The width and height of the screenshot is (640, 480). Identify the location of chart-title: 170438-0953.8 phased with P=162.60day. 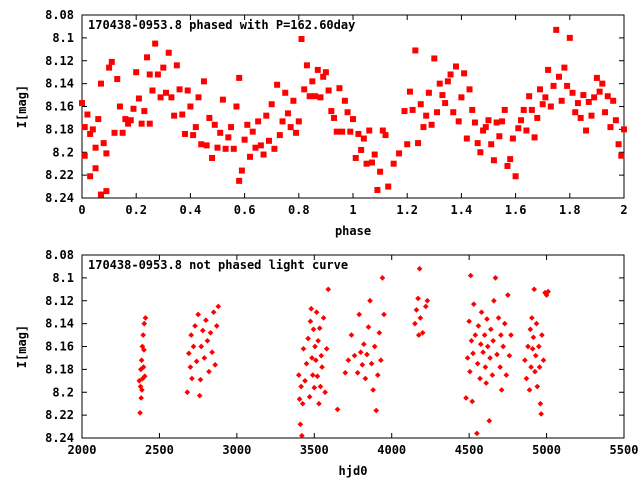
(221, 25).